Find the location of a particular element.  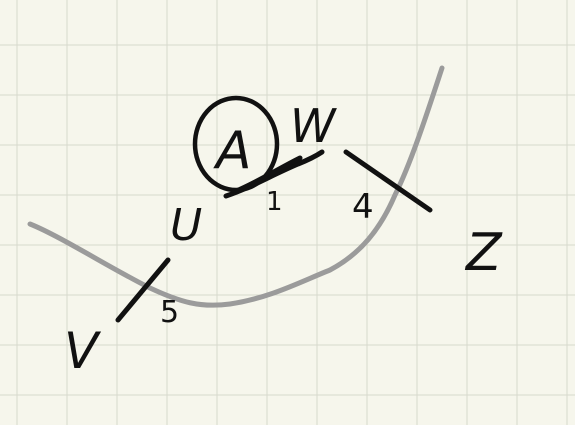

circled-label-a: A is located at coordinates (232, 151).